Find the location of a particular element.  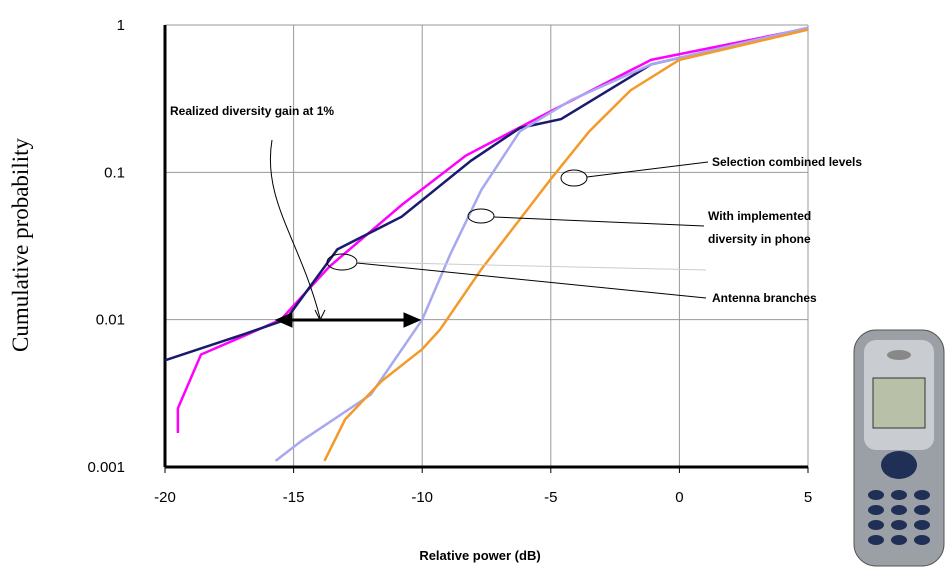

y-tick-label: 0.1 is located at coordinates (114, 172).